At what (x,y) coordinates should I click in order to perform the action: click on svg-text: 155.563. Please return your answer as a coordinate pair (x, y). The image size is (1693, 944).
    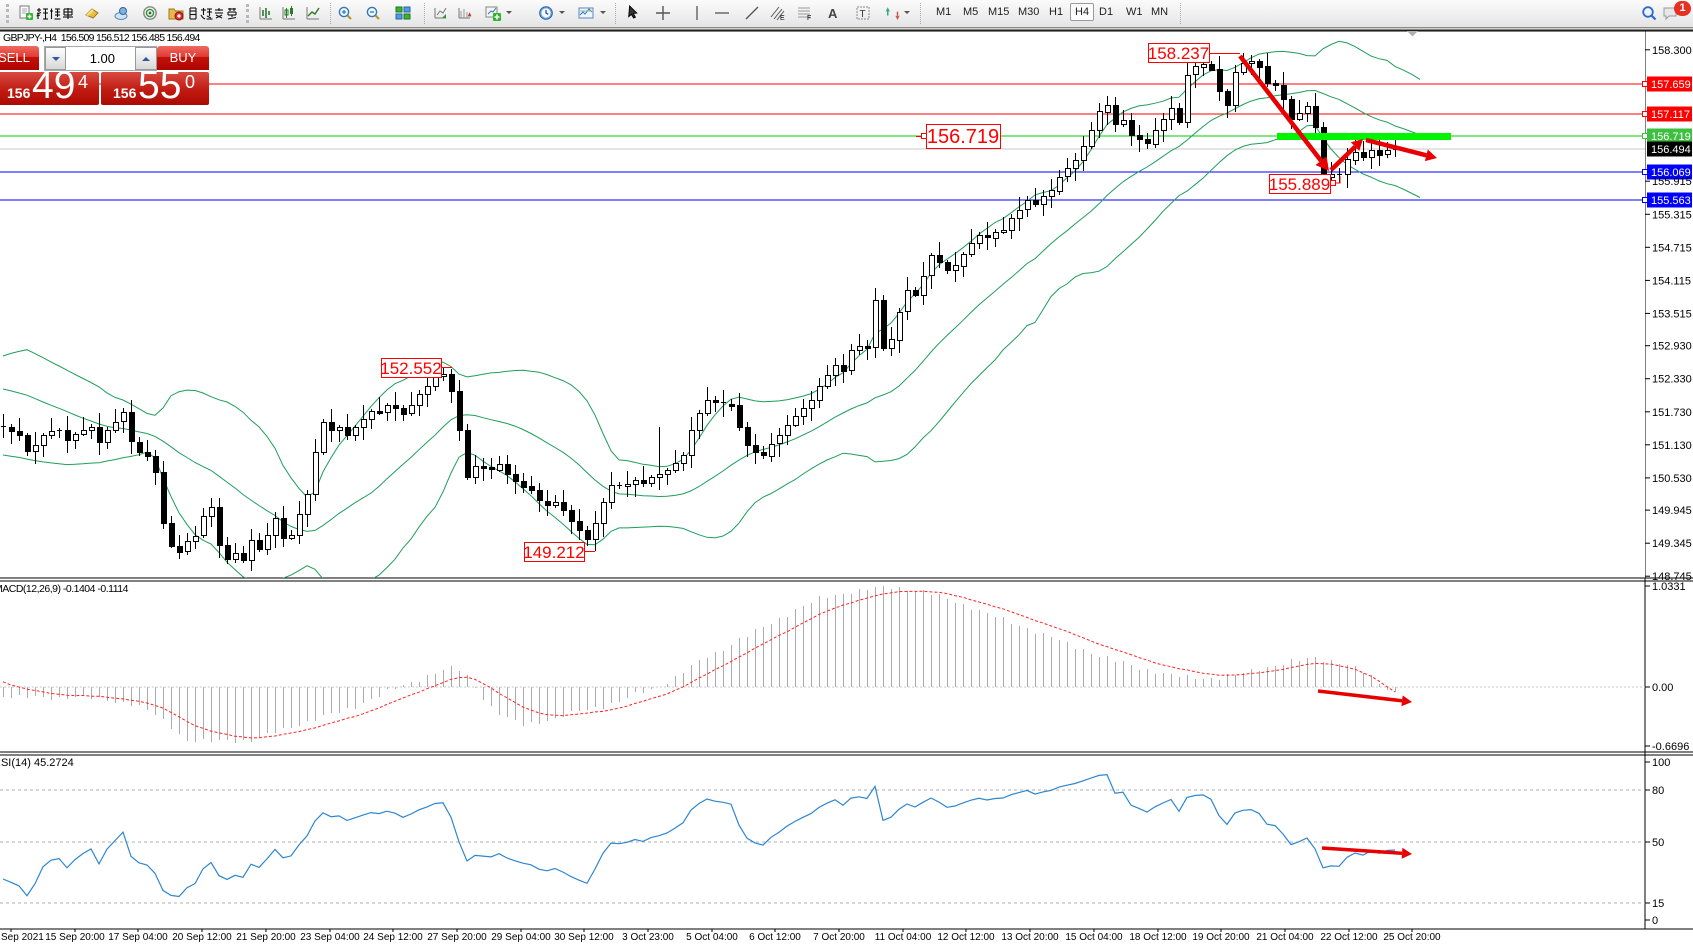
    Looking at the image, I should click on (1671, 201).